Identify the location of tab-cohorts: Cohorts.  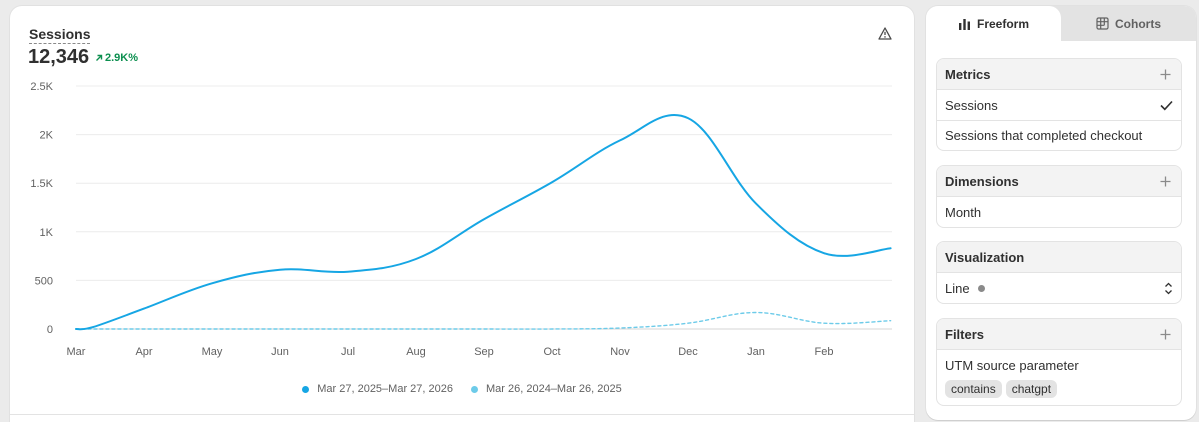
(1128, 23).